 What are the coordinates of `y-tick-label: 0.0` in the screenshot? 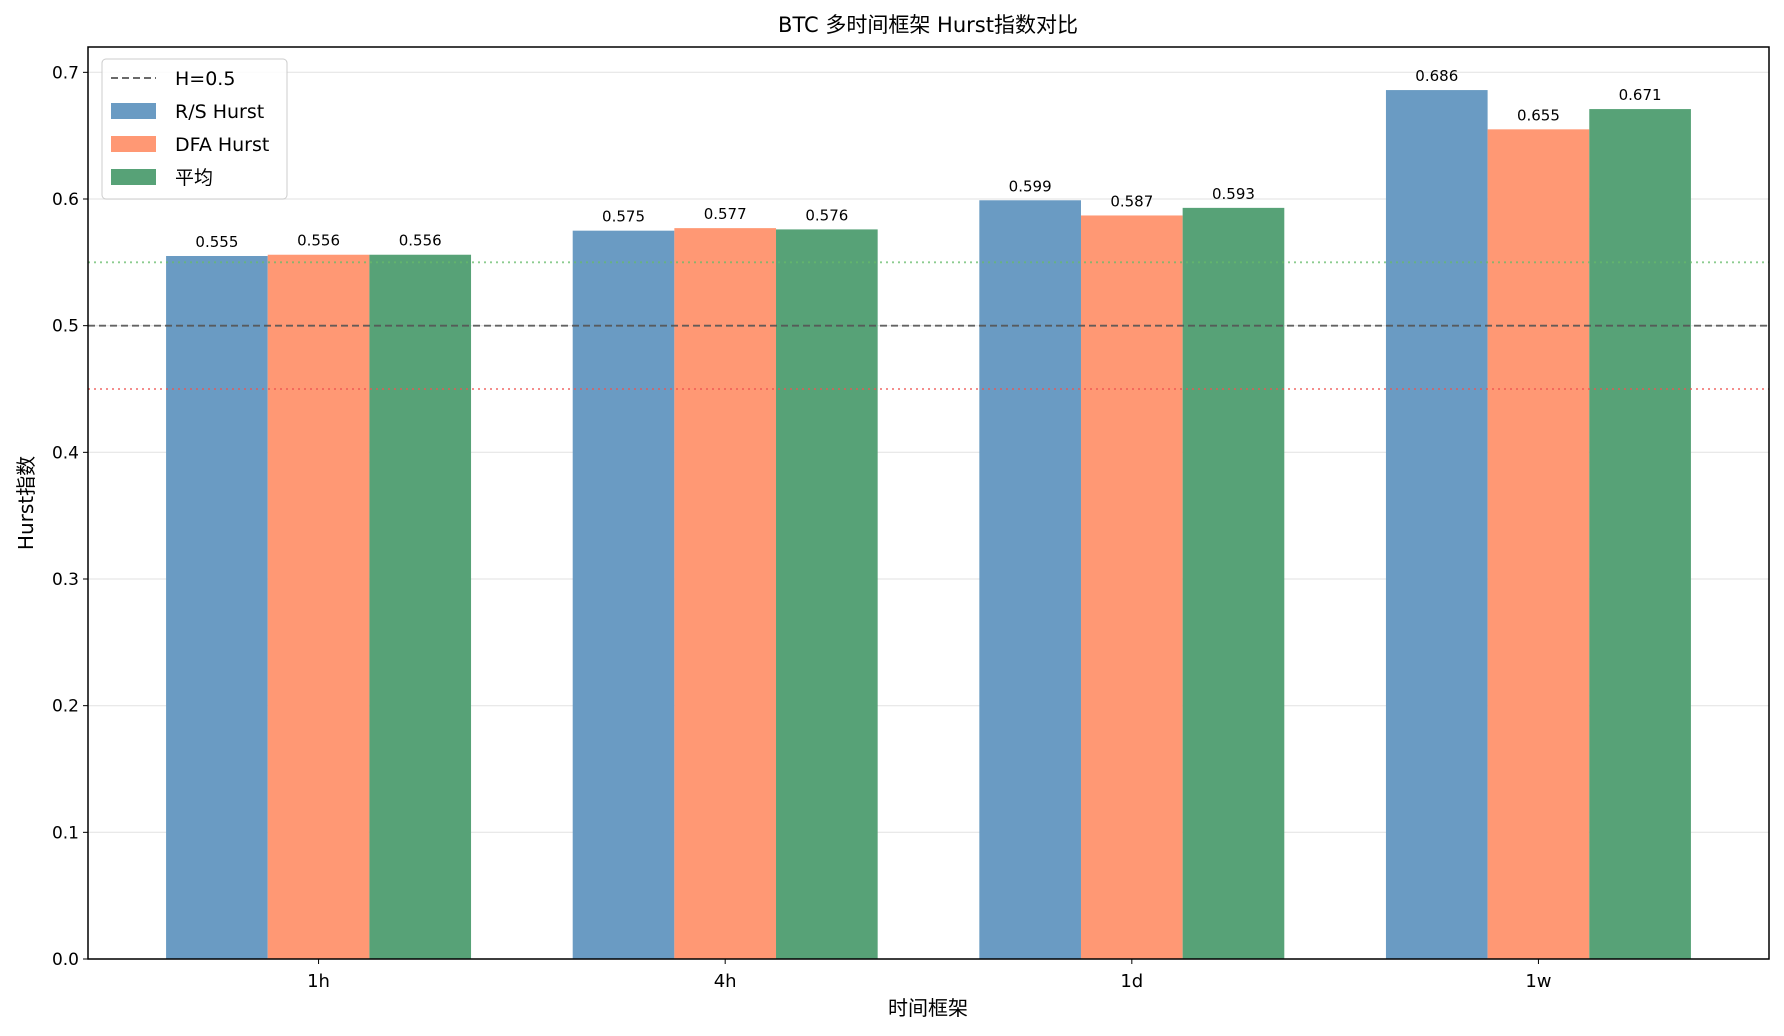 It's located at (65, 960).